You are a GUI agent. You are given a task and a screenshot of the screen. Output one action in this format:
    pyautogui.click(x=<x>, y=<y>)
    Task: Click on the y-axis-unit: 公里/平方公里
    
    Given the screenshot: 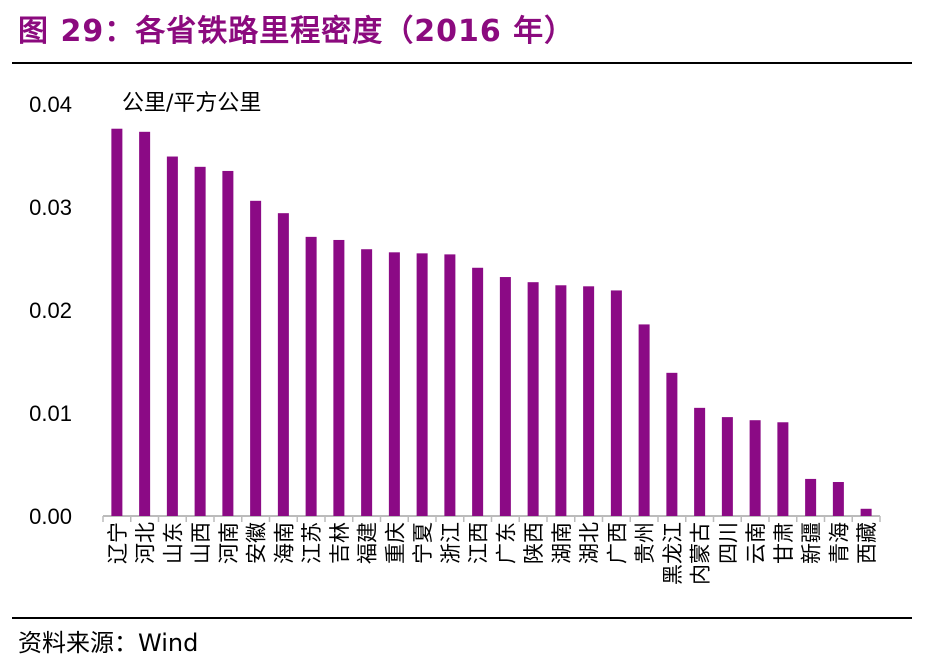 What is the action you would take?
    pyautogui.click(x=191, y=103)
    